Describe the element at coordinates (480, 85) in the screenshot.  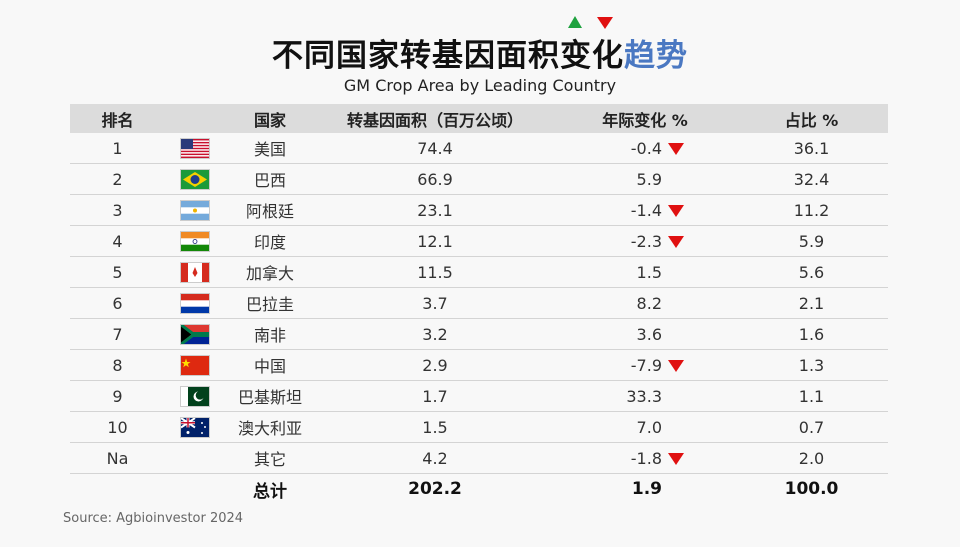
I see `subtitle: GM Crop Area by Leading Country` at that location.